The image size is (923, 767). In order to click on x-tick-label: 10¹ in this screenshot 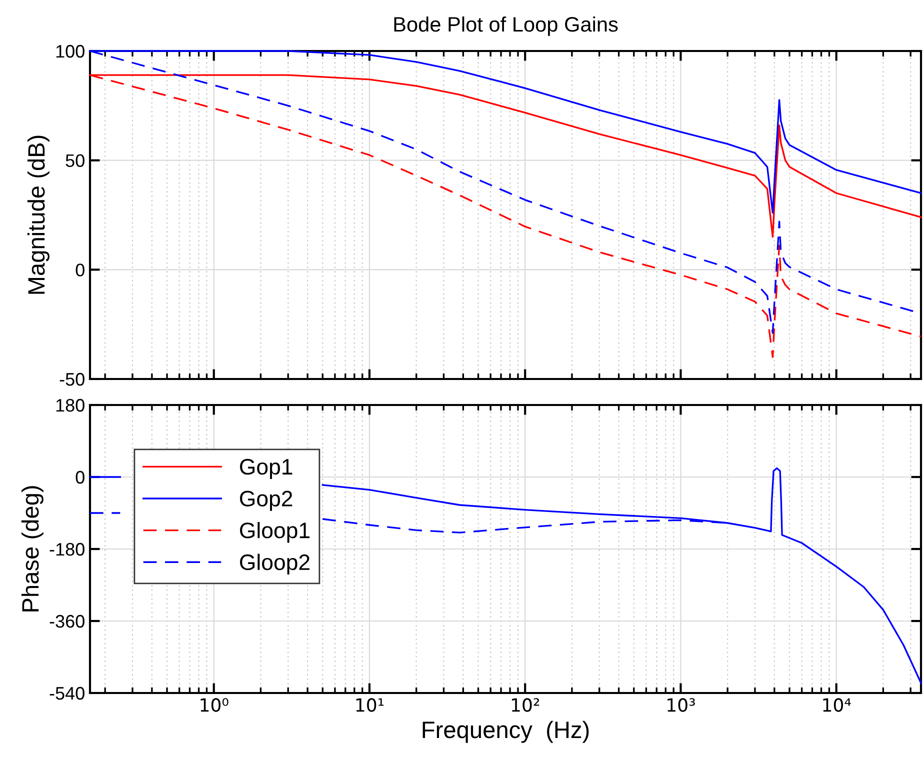, I will do `click(370, 705)`.